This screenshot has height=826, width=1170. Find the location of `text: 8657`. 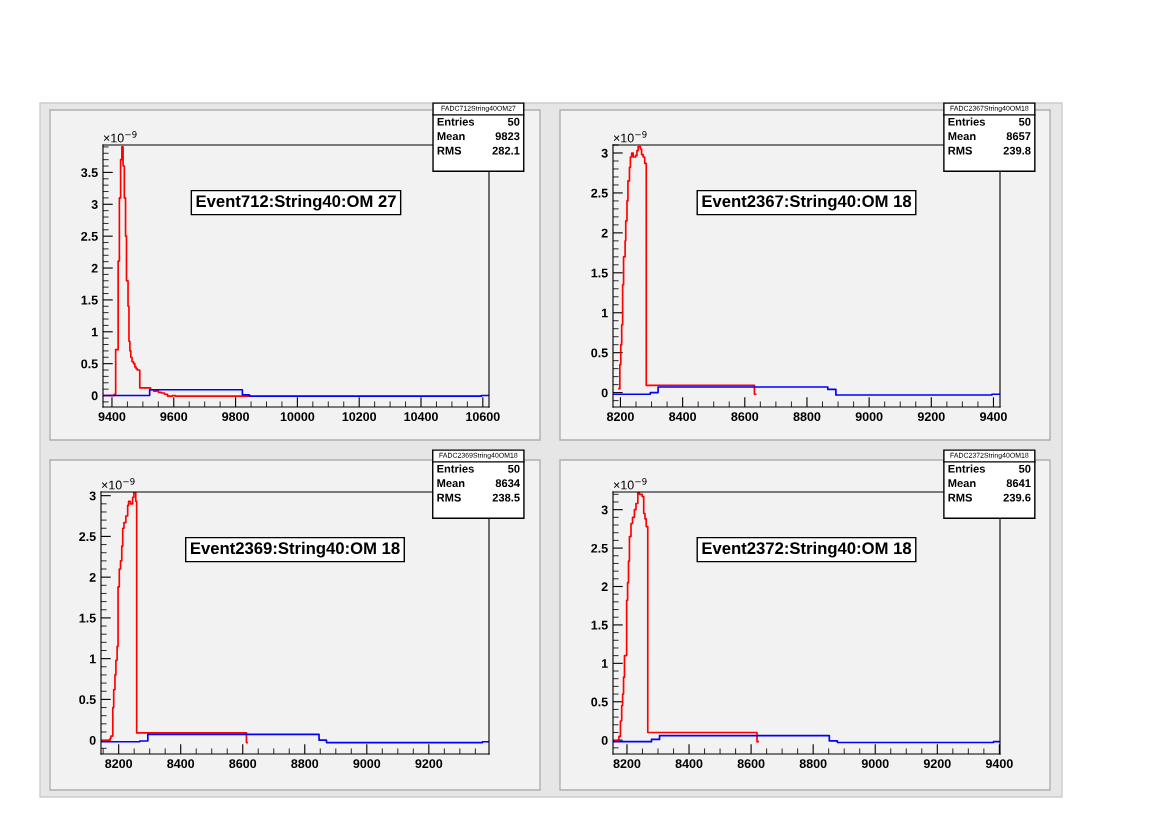

text: 8657 is located at coordinates (1018, 136).